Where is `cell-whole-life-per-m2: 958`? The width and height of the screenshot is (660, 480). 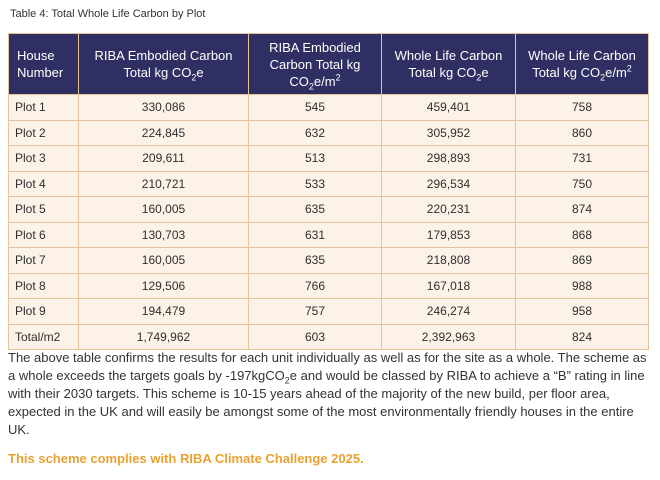 cell-whole-life-per-m2: 958 is located at coordinates (582, 311).